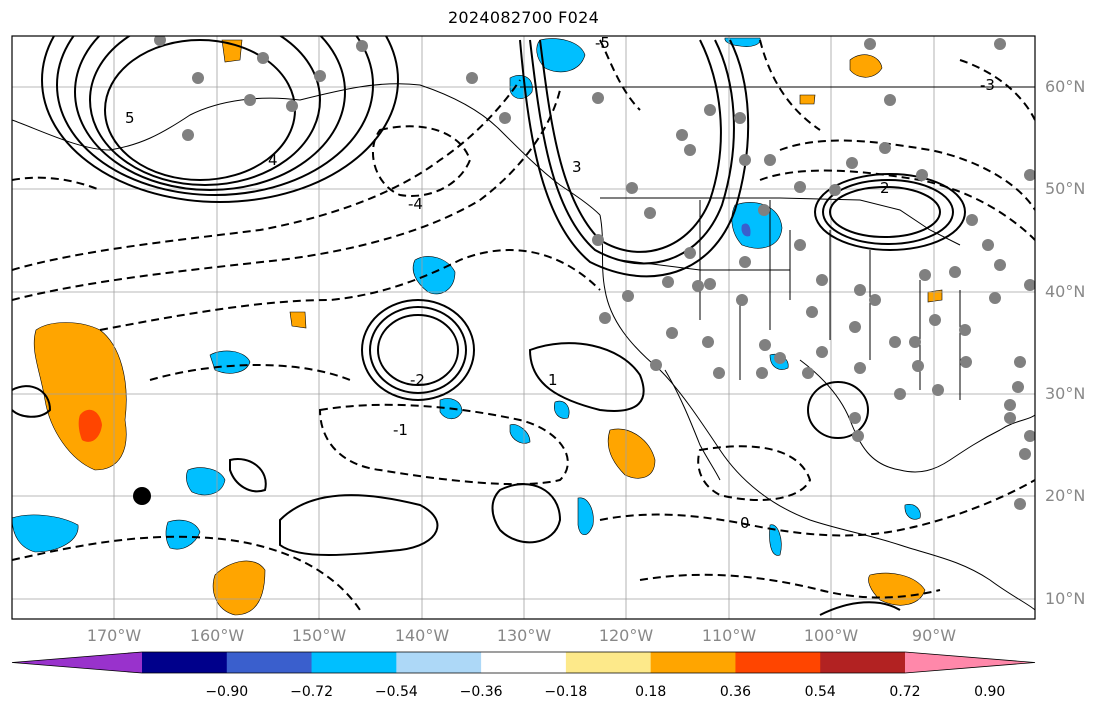 The image size is (1105, 712). I want to click on contour-high-1c, so click(210, 113).